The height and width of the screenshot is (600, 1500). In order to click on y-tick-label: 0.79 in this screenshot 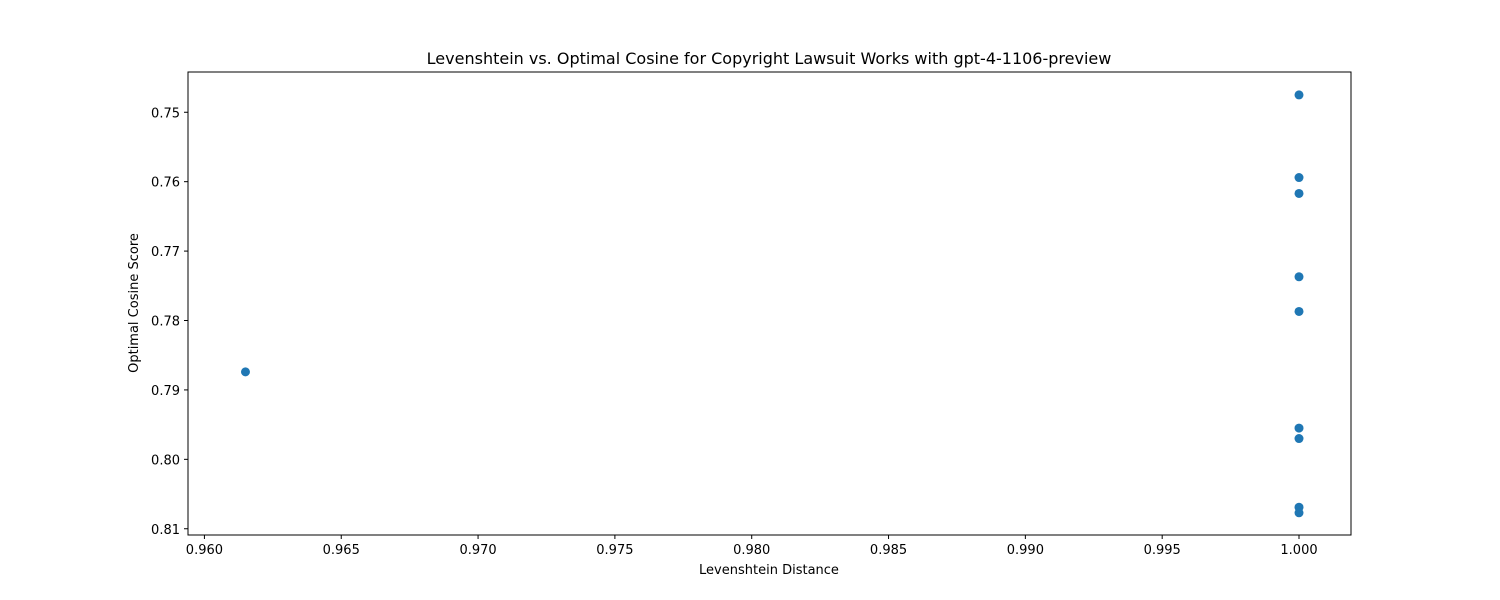, I will do `click(165, 391)`.